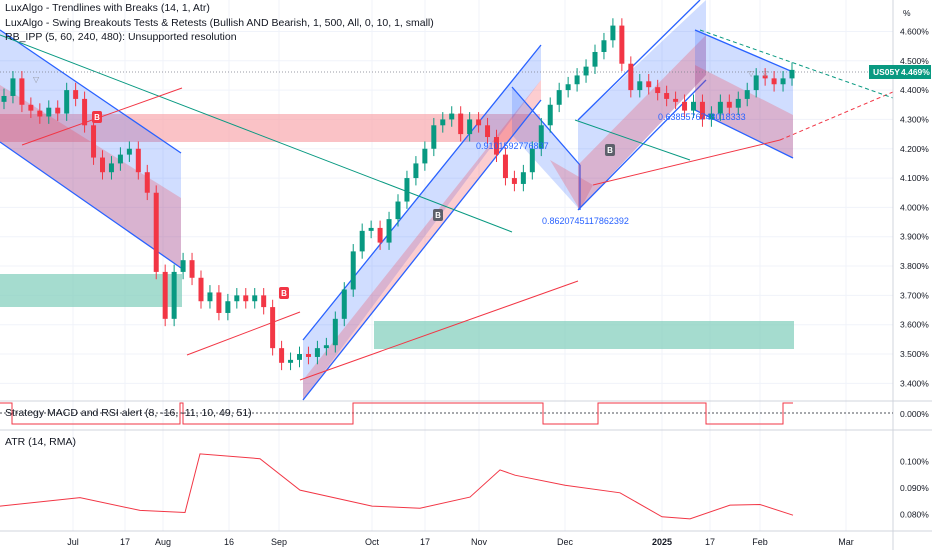 The width and height of the screenshot is (932, 550). I want to click on atr-axis: 0.100% 0.090% 0.080%, so click(914, 487).